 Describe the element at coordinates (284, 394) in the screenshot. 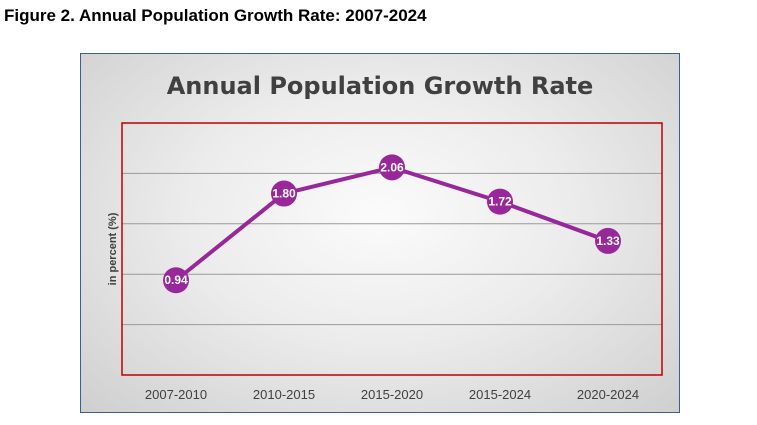

I see `x-tick-label: 2010-2015` at that location.